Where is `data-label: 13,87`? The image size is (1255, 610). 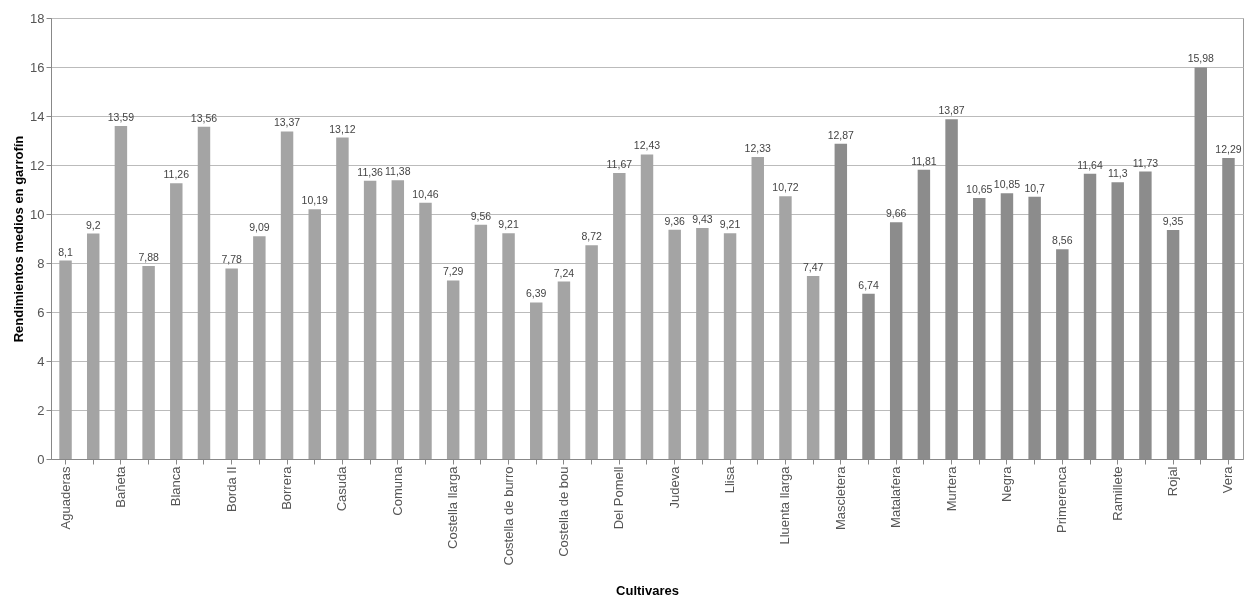 data-label: 13,87 is located at coordinates (951, 110).